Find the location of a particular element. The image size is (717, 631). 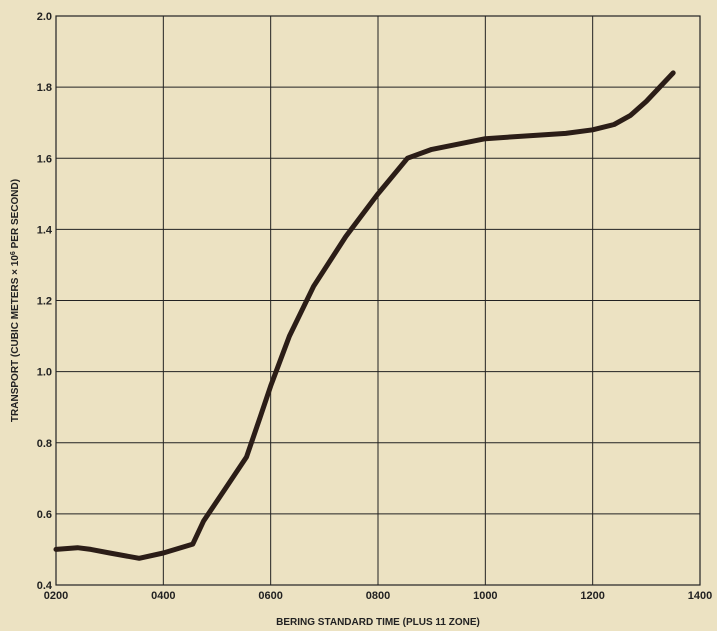

x-tick-label: 1200 is located at coordinates (592, 596).